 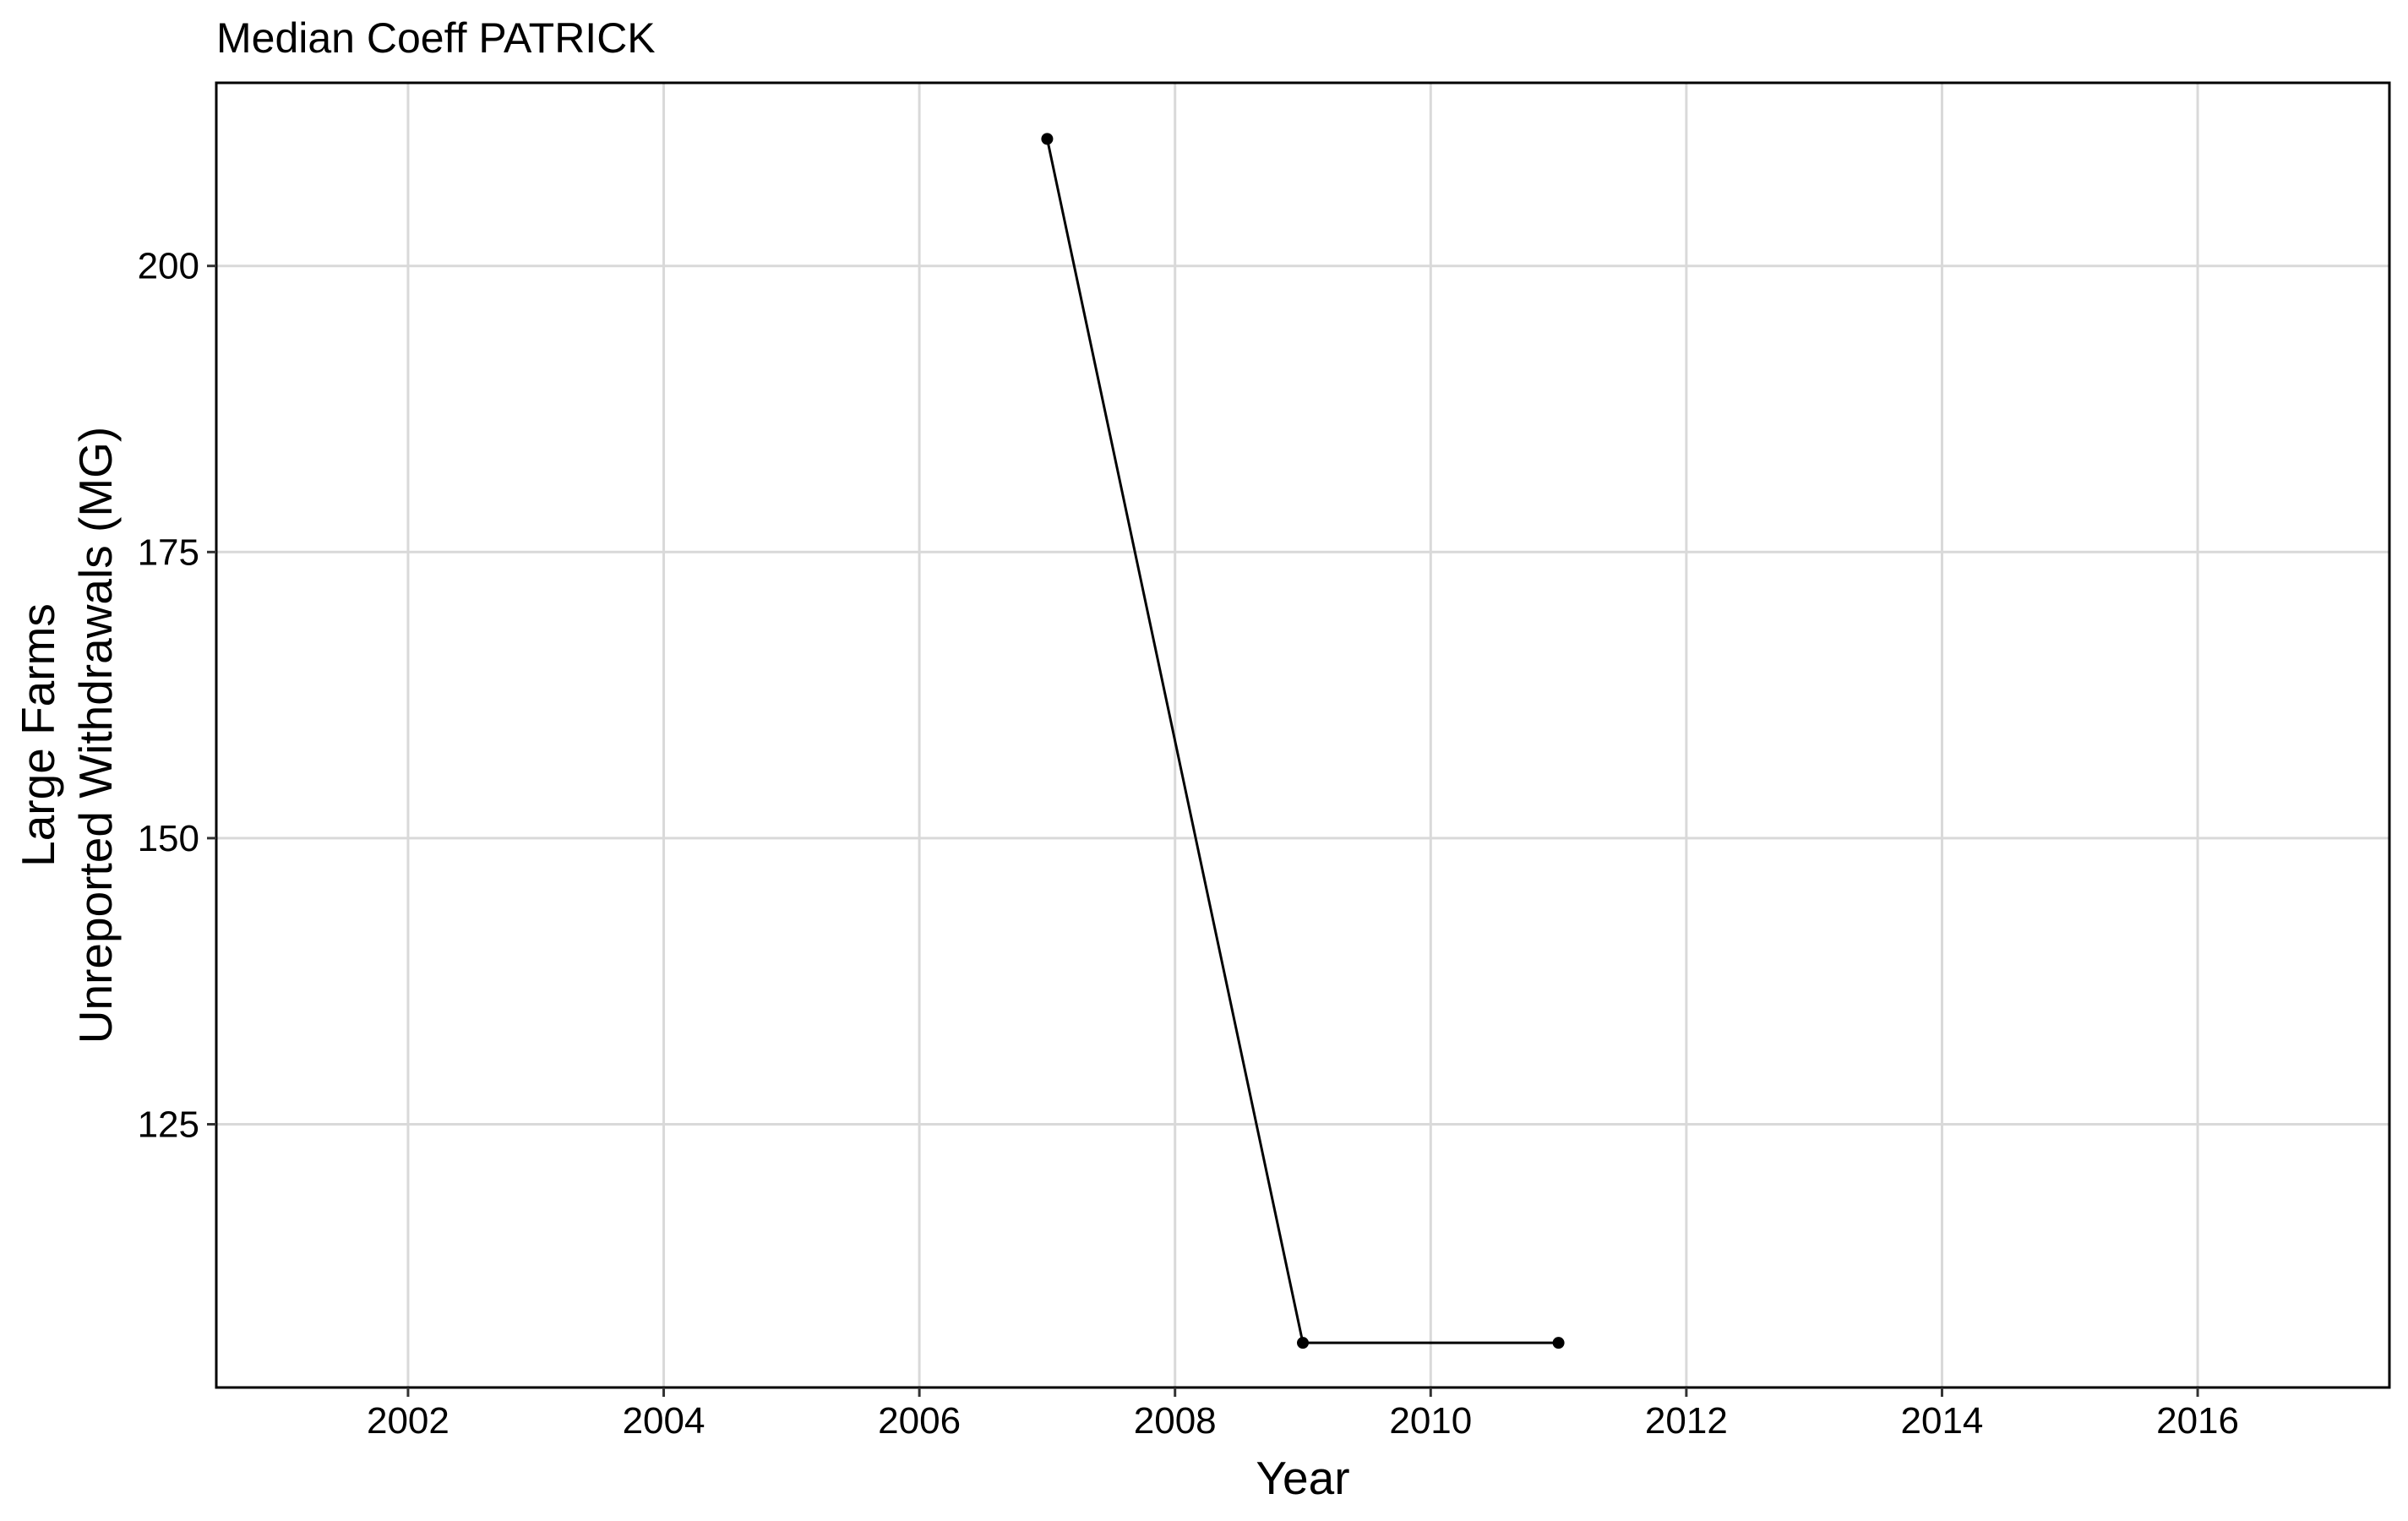 What do you see at coordinates (168, 552) in the screenshot?
I see `y-tick-label: 175` at bounding box center [168, 552].